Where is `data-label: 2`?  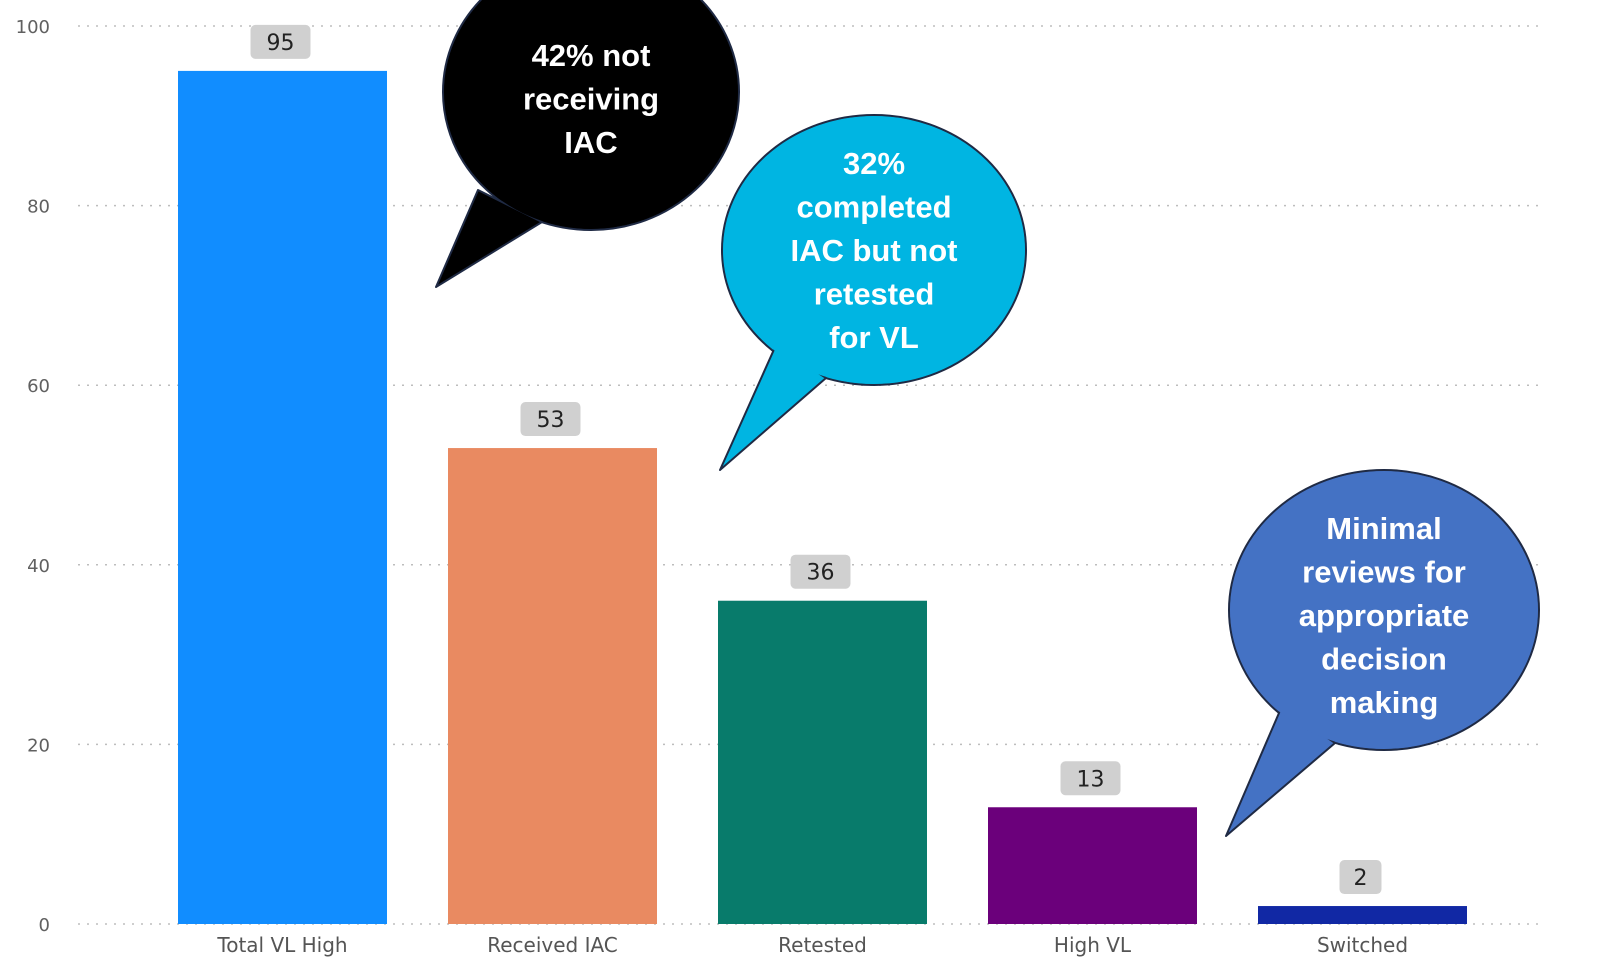 data-label: 2 is located at coordinates (1361, 878).